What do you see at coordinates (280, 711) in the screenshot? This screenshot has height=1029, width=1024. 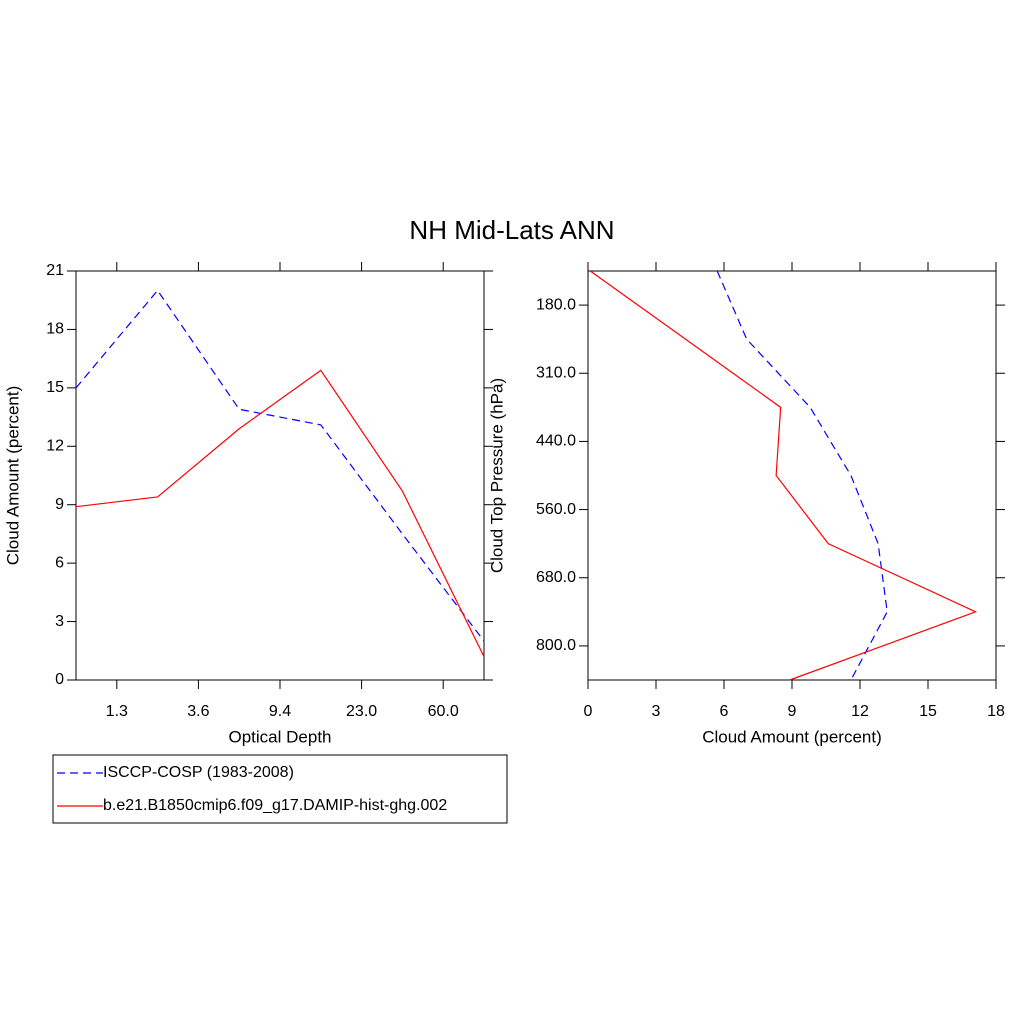 I see `x-tick-label: 9.4` at bounding box center [280, 711].